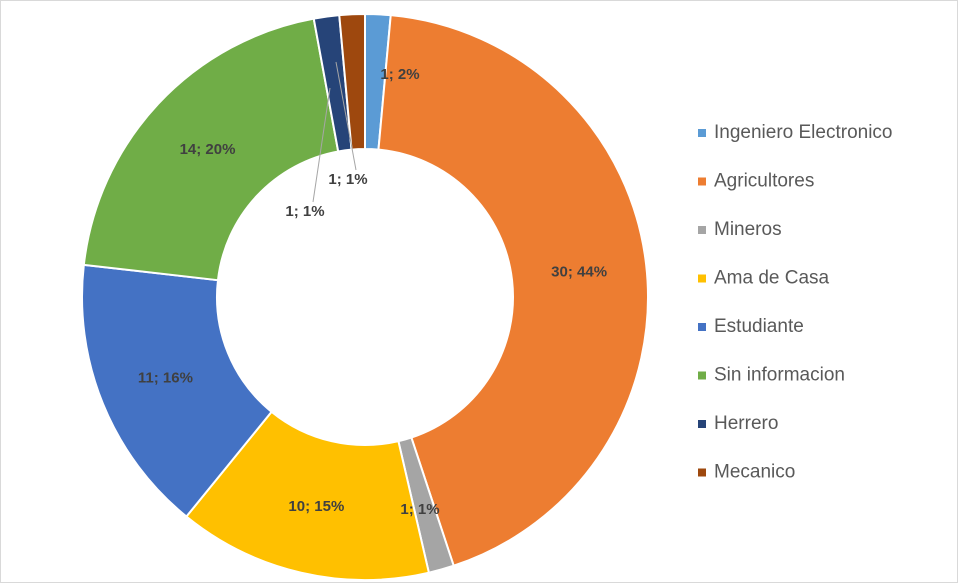 The width and height of the screenshot is (958, 583). What do you see at coordinates (772, 278) in the screenshot?
I see `legend-label: Ama de Casa` at bounding box center [772, 278].